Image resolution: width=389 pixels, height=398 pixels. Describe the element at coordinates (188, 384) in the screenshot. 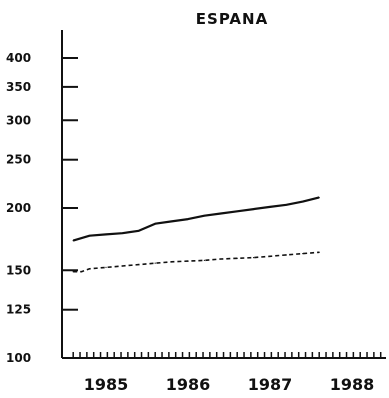

I see `x-tick-label: 1986` at that location.